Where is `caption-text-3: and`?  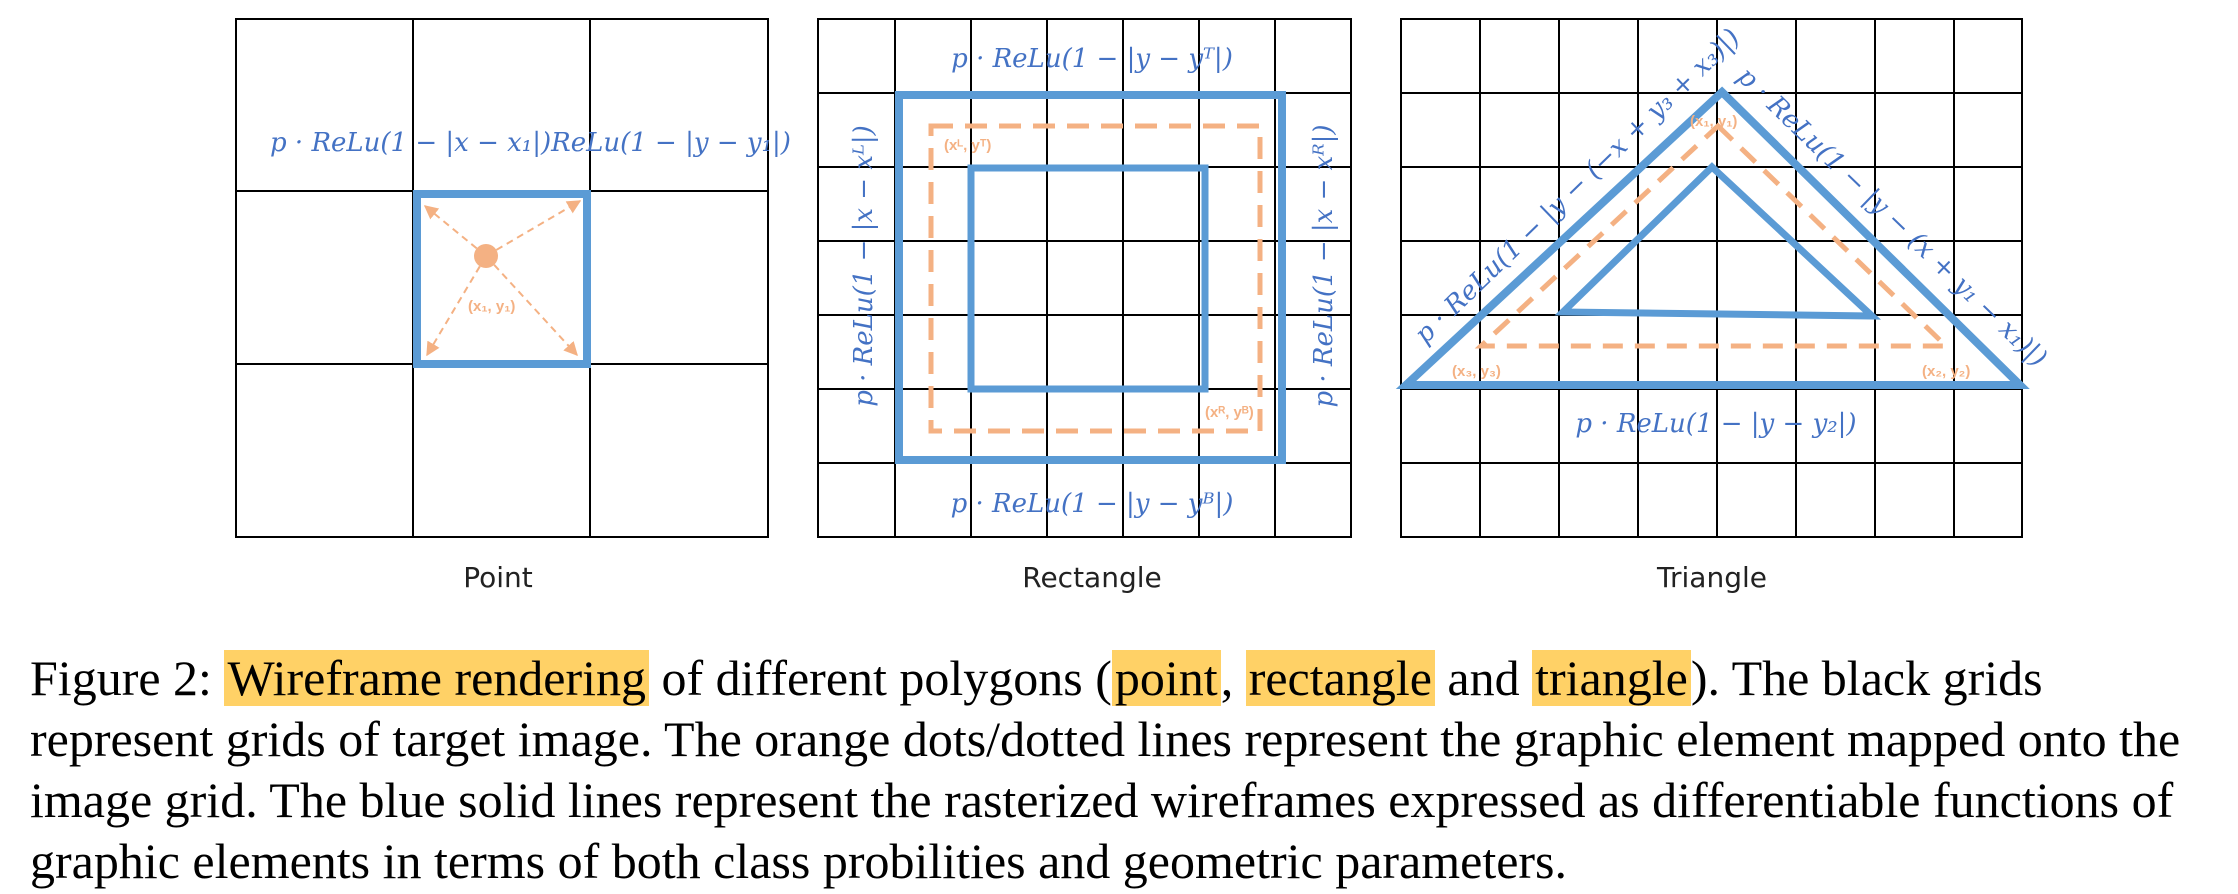
caption-text-3: and is located at coordinates (1483, 678).